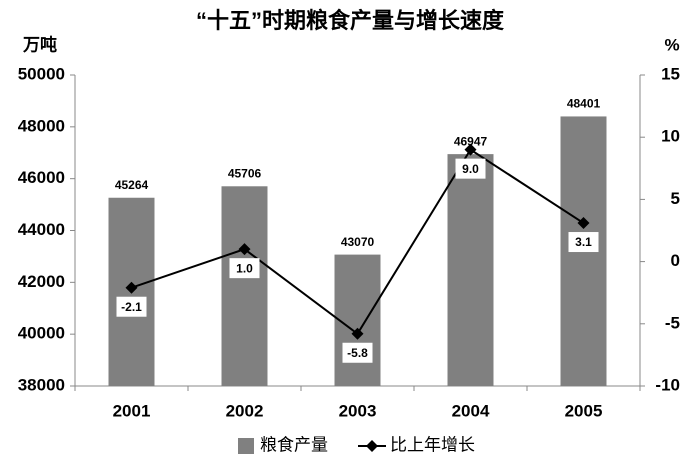 This screenshot has height=466, width=700. What do you see at coordinates (245, 173) in the screenshot?
I see `bar-value-label: 45706` at bounding box center [245, 173].